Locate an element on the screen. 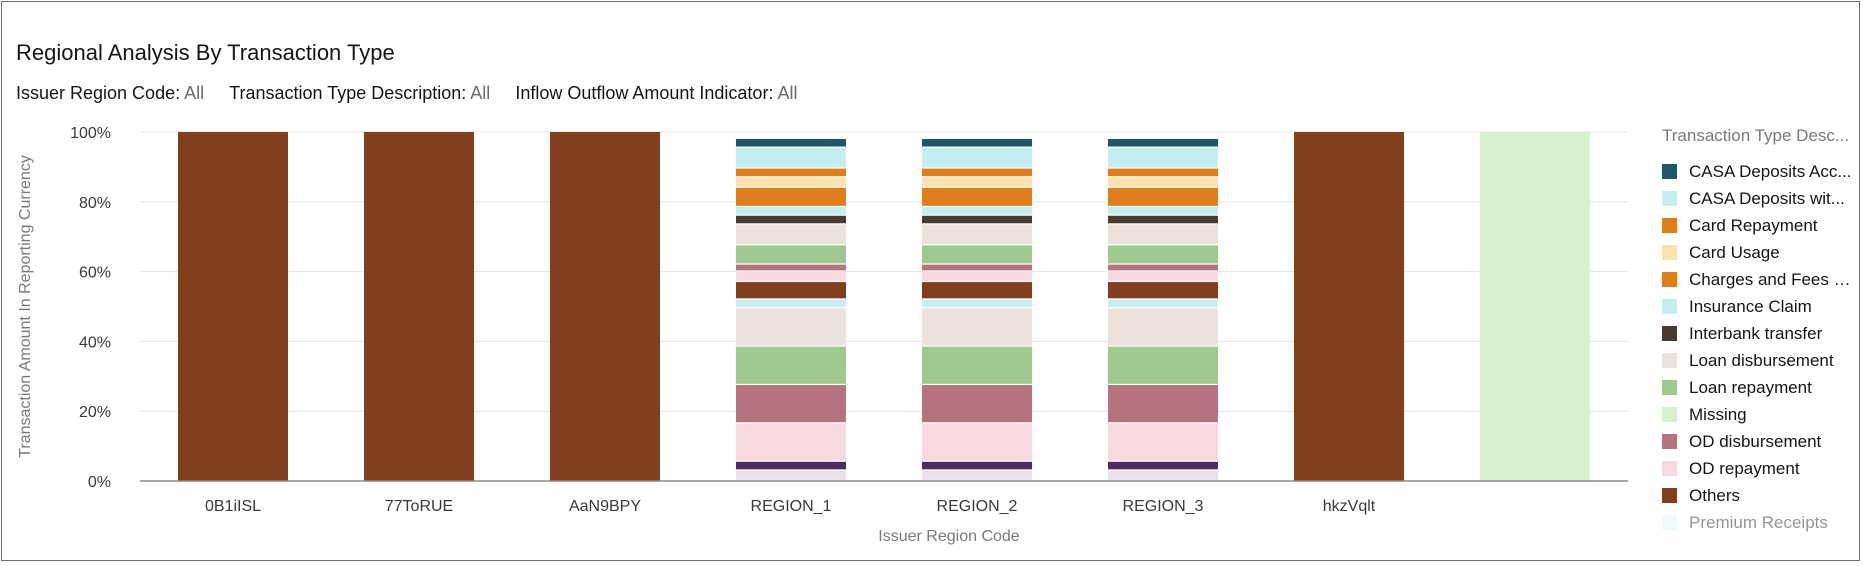 The width and height of the screenshot is (1863, 566). legend-item: Premium Receipts is located at coordinates (1760, 522).